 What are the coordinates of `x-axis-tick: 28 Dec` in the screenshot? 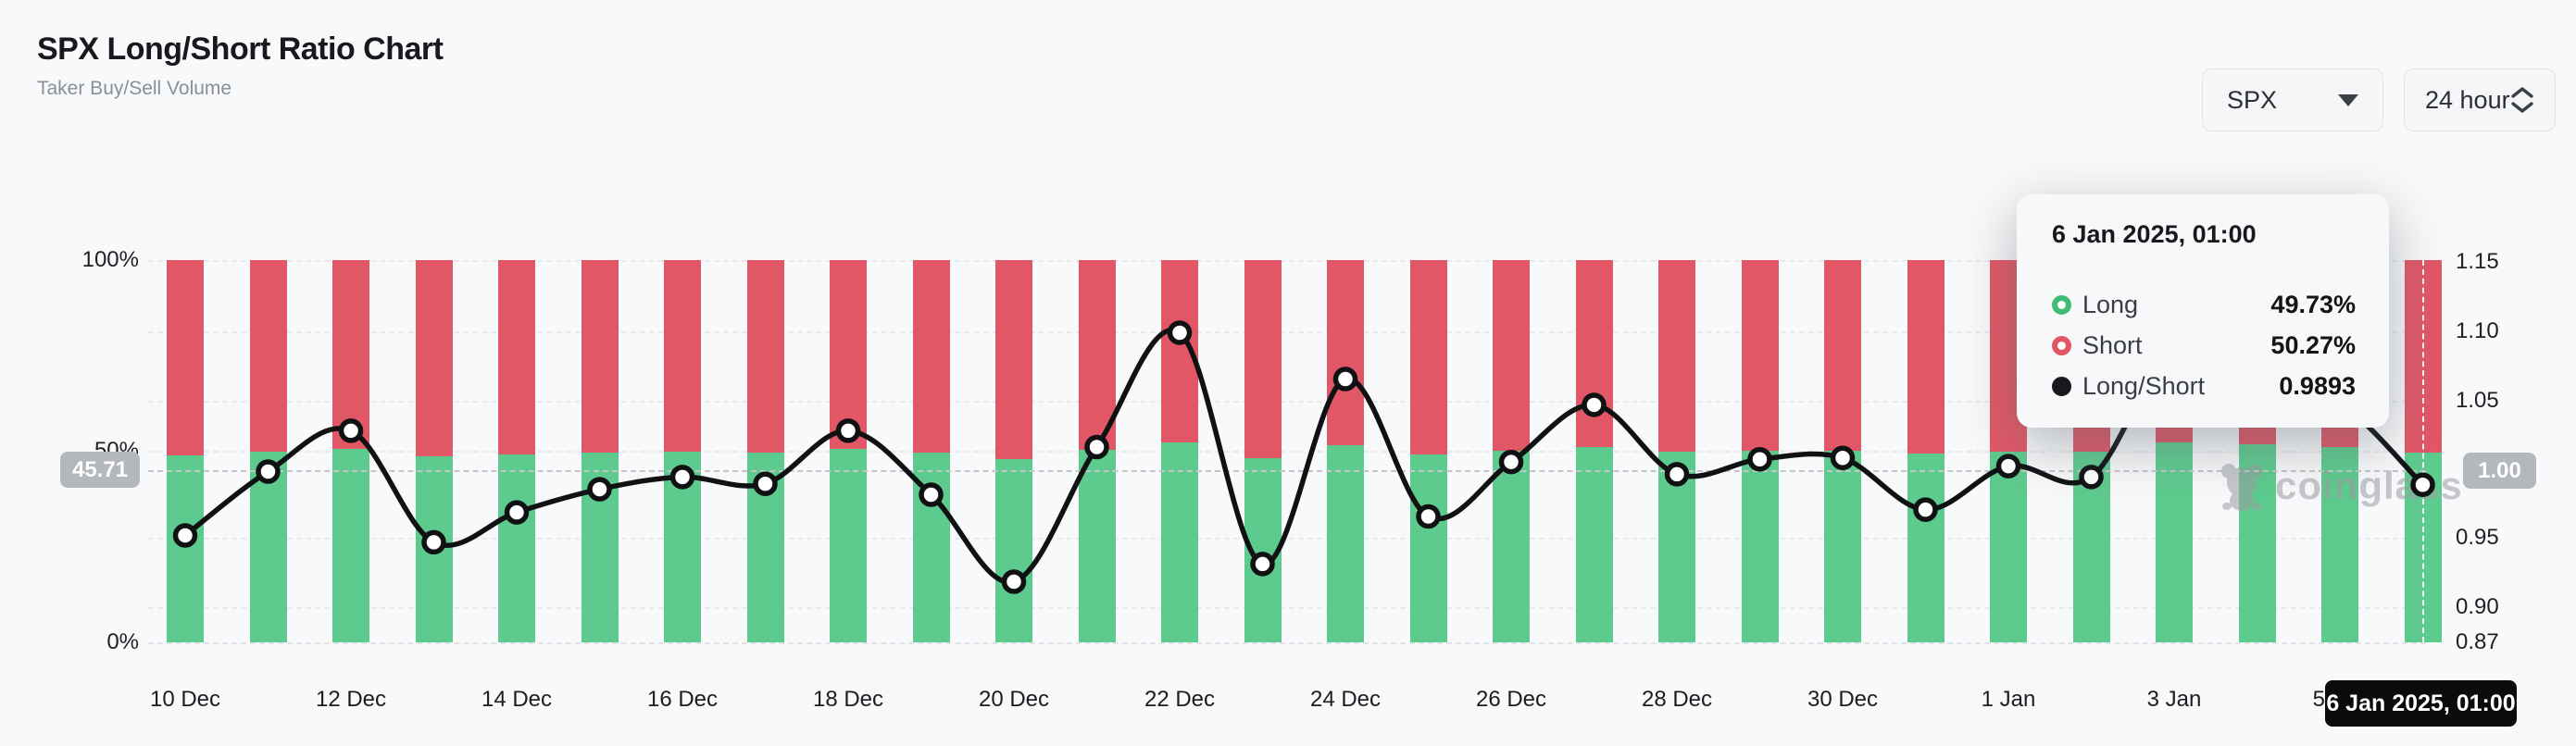 It's located at (1677, 699).